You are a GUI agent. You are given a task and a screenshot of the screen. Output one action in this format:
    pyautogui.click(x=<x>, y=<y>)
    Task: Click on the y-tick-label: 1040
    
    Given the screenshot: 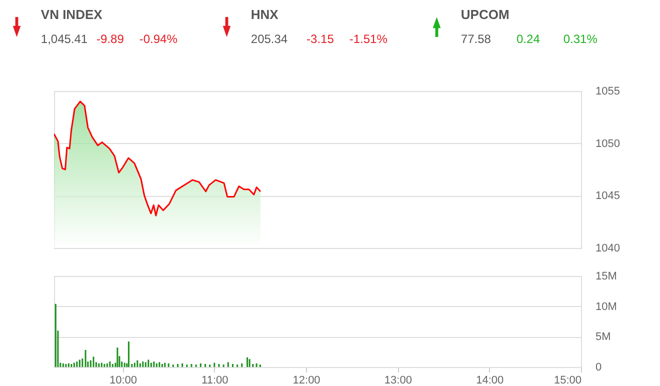 What is the action you would take?
    pyautogui.click(x=608, y=248)
    